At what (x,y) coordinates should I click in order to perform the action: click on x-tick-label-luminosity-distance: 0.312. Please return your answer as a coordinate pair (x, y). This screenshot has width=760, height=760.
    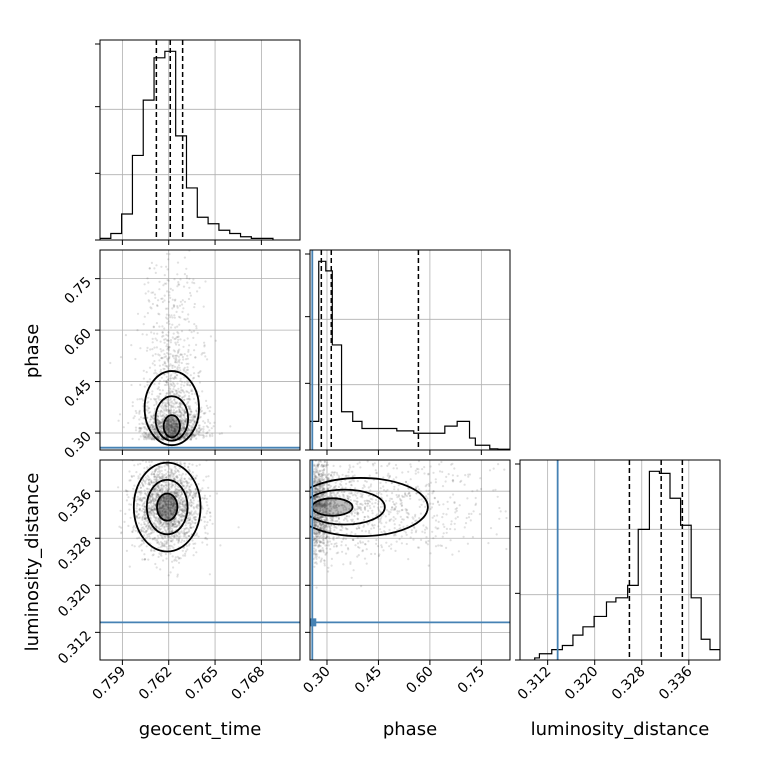
    Looking at the image, I should click on (535, 684).